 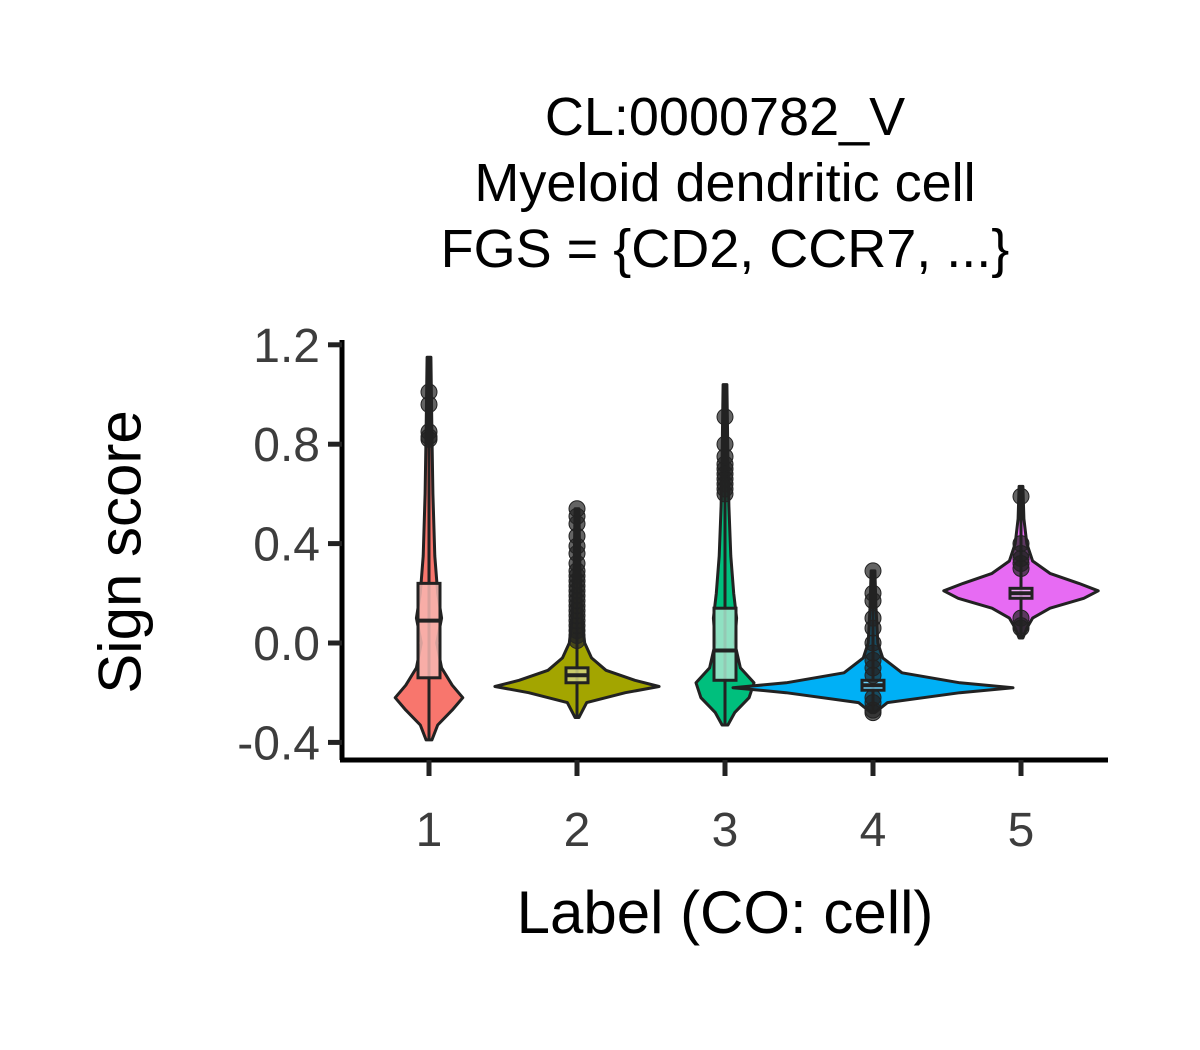 I want to click on chart-title-line-3: FGS = {CD2, CCR7, ...}, so click(x=725, y=249).